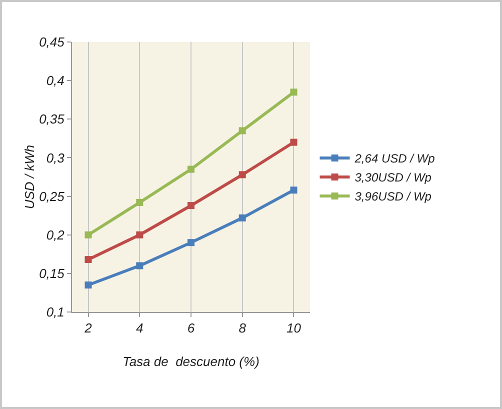  Describe the element at coordinates (294, 328) in the screenshot. I see `x-tick-label: 10` at that location.